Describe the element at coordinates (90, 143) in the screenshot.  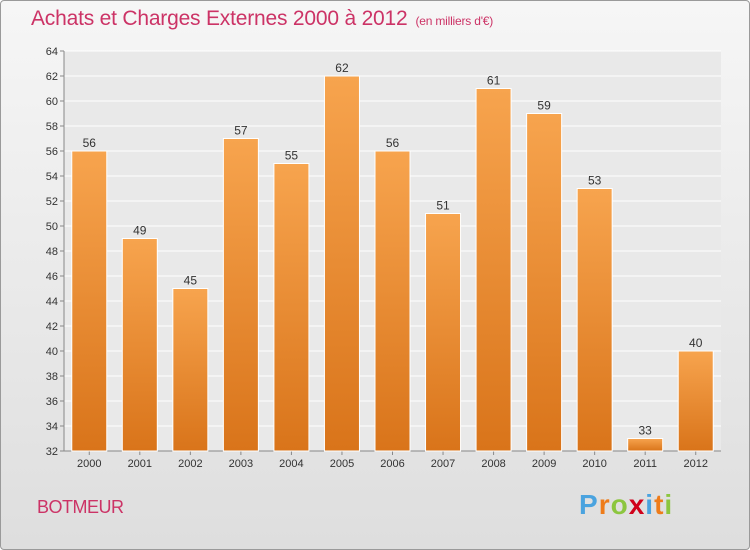
I see `value-label-2000: 56` at that location.